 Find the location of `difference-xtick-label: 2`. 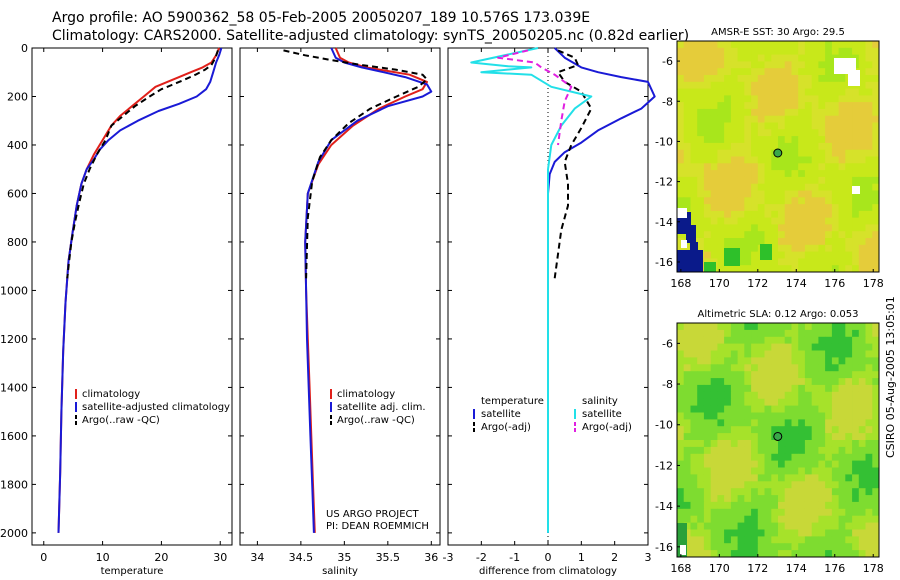

difference-xtick-label: 2 is located at coordinates (614, 557).